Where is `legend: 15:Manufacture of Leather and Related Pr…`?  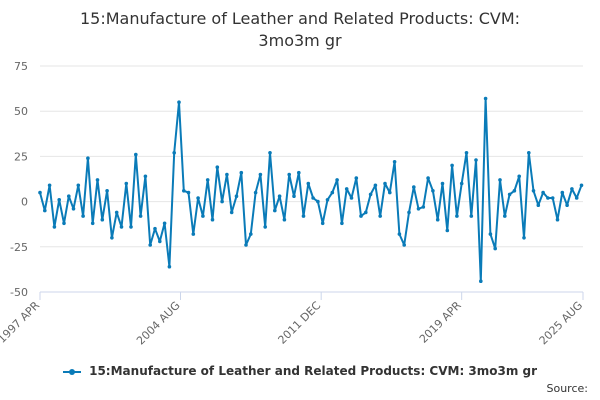 legend: 15:Manufacture of Leather and Related Pr… is located at coordinates (300, 371).